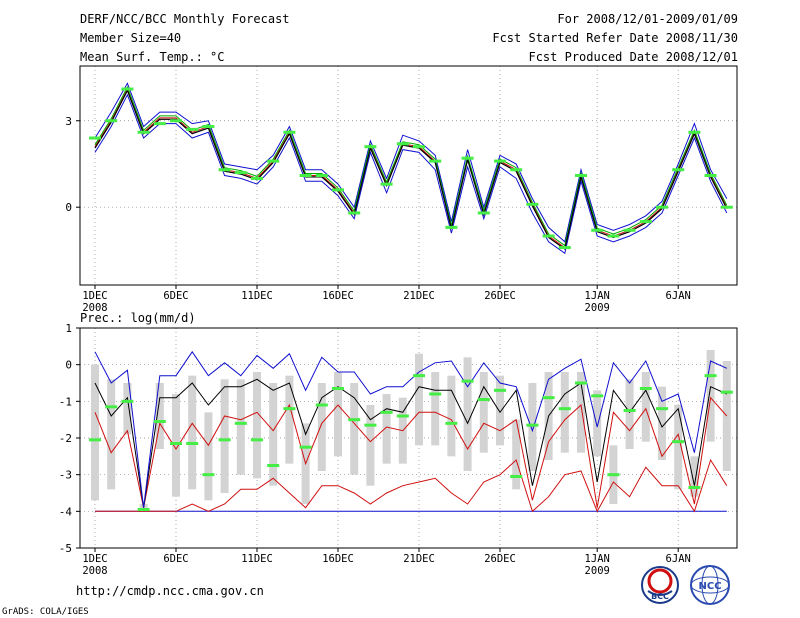  I want to click on x-tick-year-label: 2008, so click(94, 308).